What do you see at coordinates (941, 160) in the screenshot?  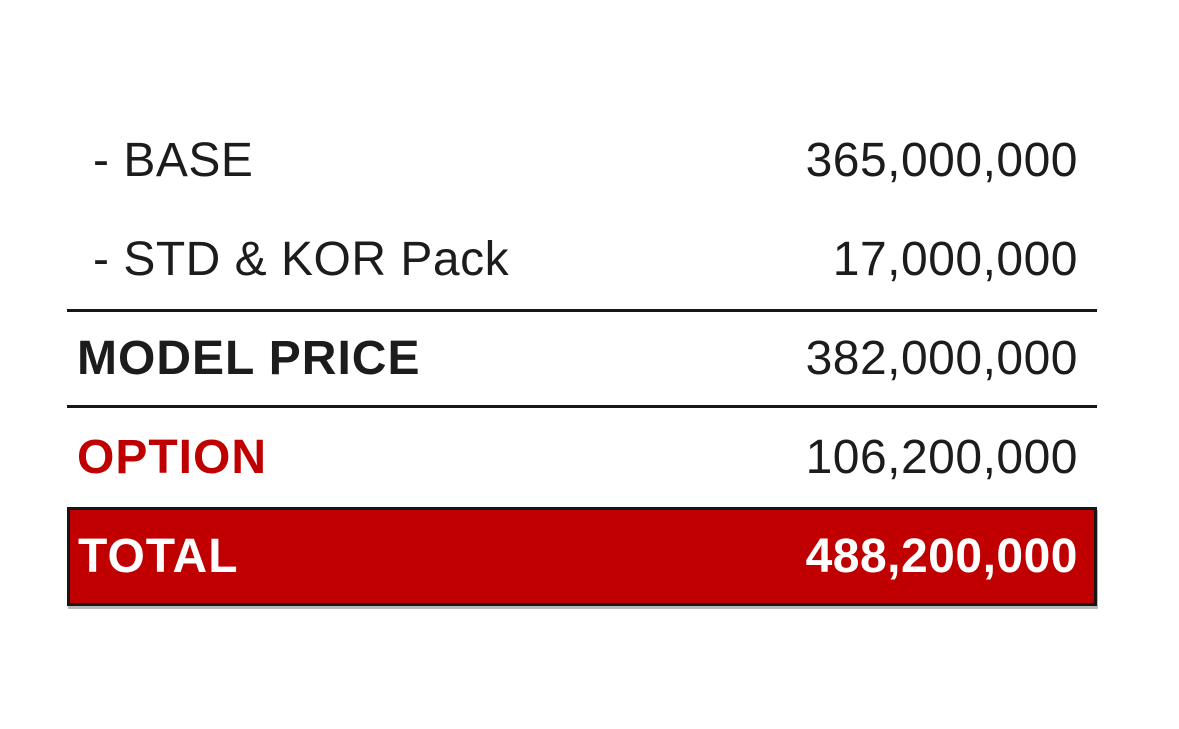 I see `row-base-value: 365,000,000` at bounding box center [941, 160].